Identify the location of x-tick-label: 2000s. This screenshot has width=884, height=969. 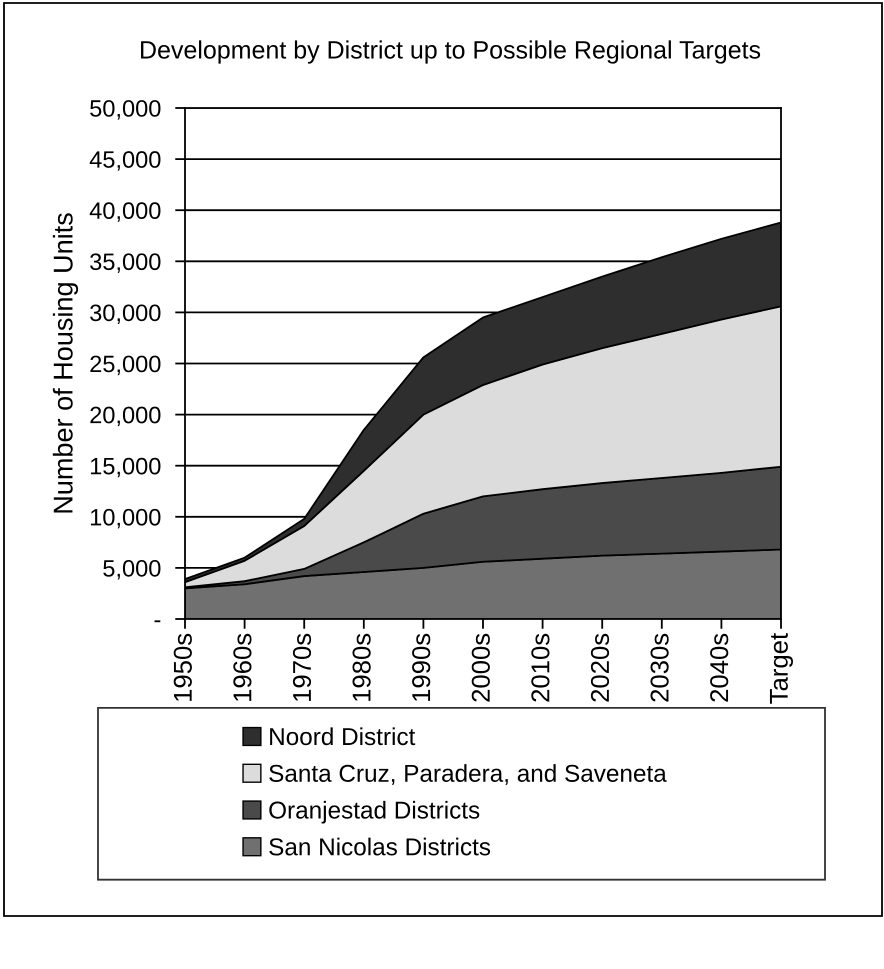
(481, 668).